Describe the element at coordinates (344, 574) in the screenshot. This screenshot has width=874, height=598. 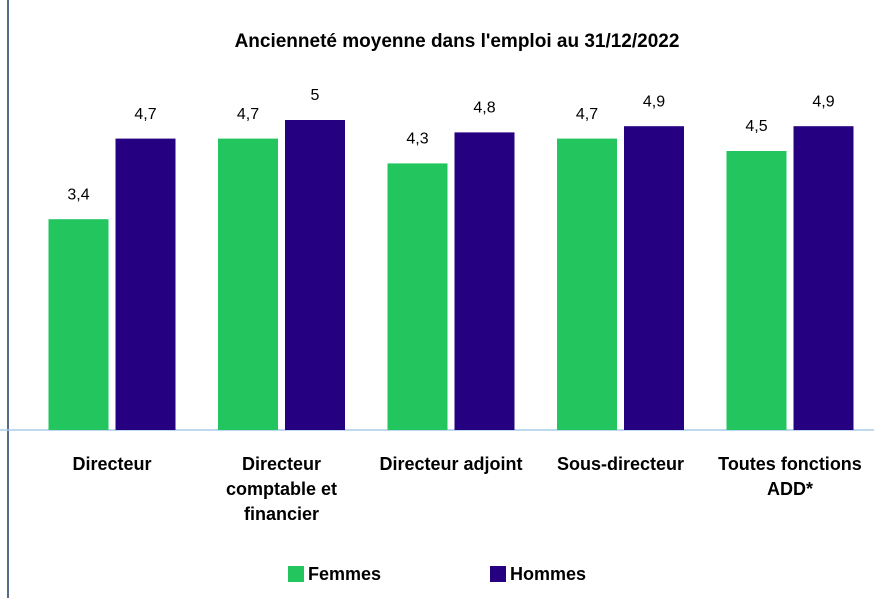
I see `legend-label: Femmes` at that location.